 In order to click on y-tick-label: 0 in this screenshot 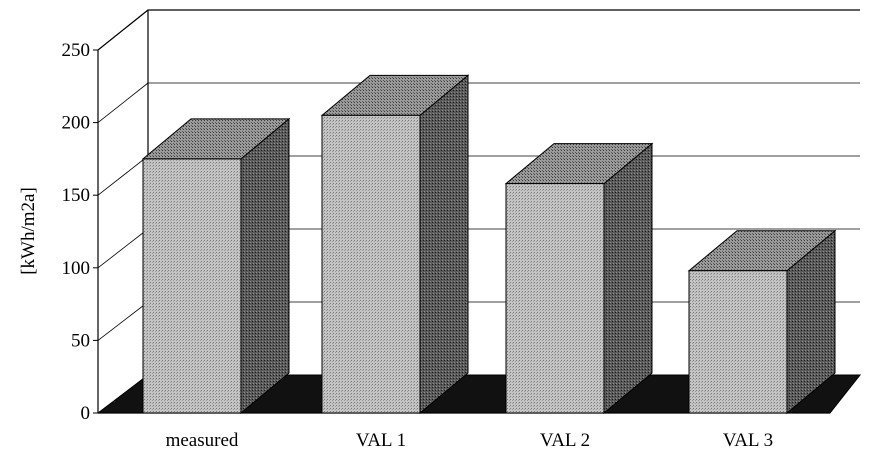, I will do `click(86, 413)`.